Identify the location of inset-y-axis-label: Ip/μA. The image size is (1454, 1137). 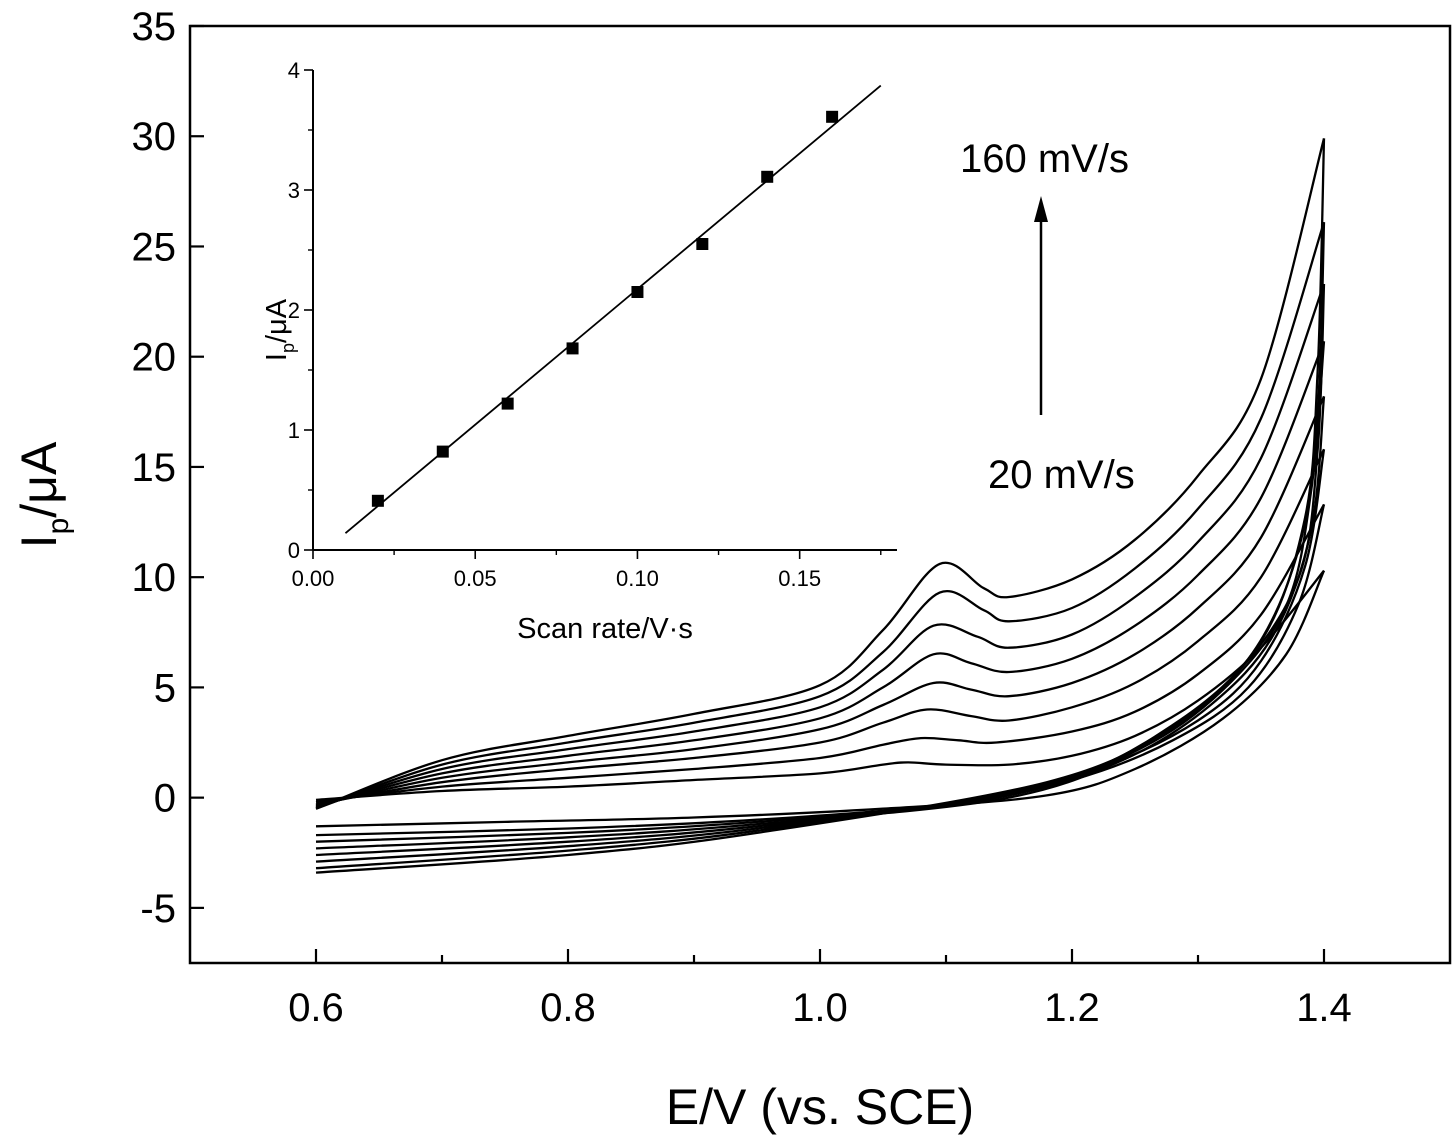
(279, 329).